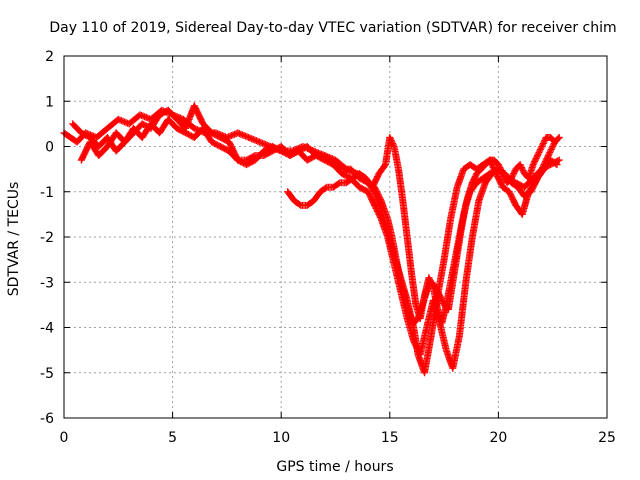 This screenshot has width=640, height=480. I want to click on x-tick-label: 15, so click(390, 438).